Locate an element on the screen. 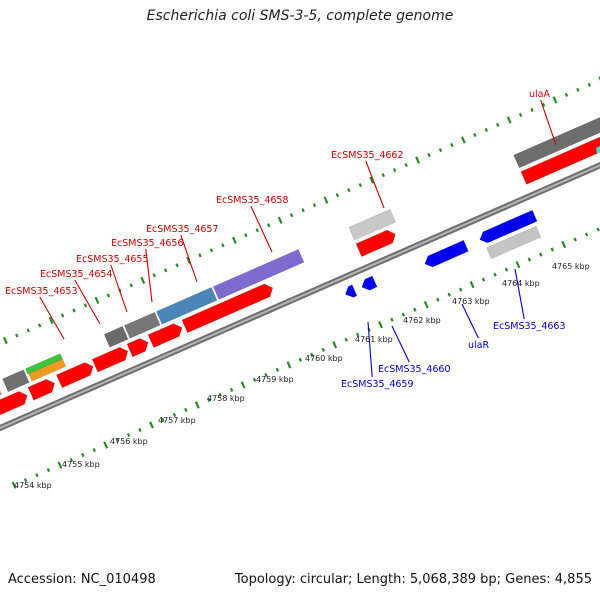  scale-label: 4759 kbp is located at coordinates (275, 379).